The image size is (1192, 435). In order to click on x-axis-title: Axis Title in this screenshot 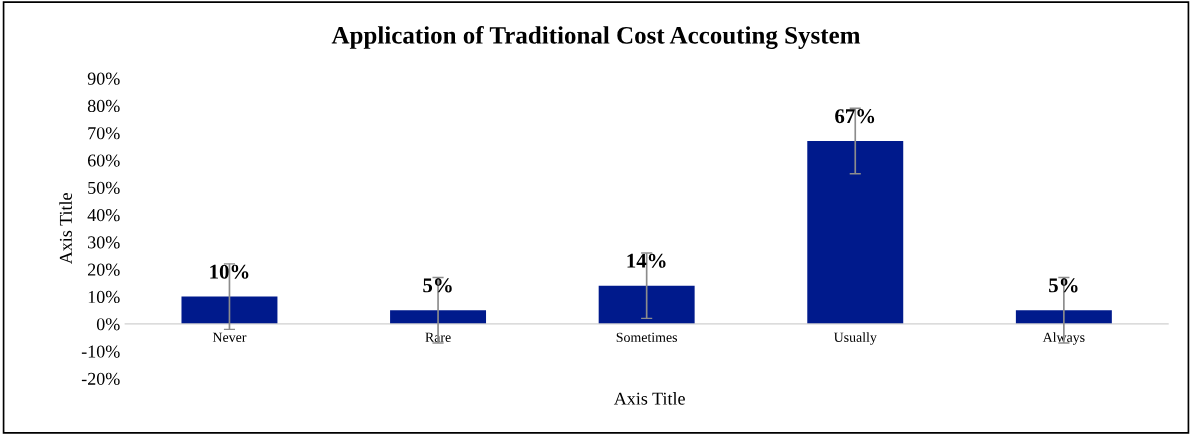, I will do `click(649, 398)`.